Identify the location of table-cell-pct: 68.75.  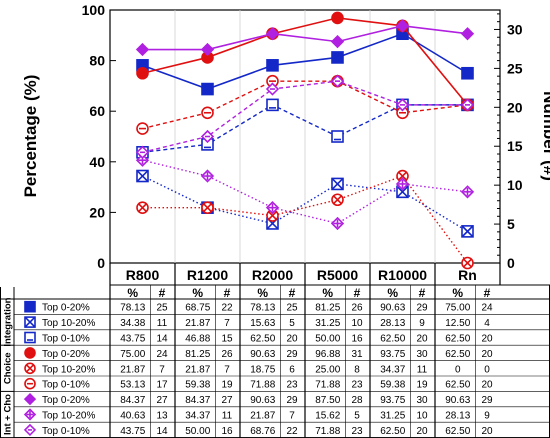
(197, 308).